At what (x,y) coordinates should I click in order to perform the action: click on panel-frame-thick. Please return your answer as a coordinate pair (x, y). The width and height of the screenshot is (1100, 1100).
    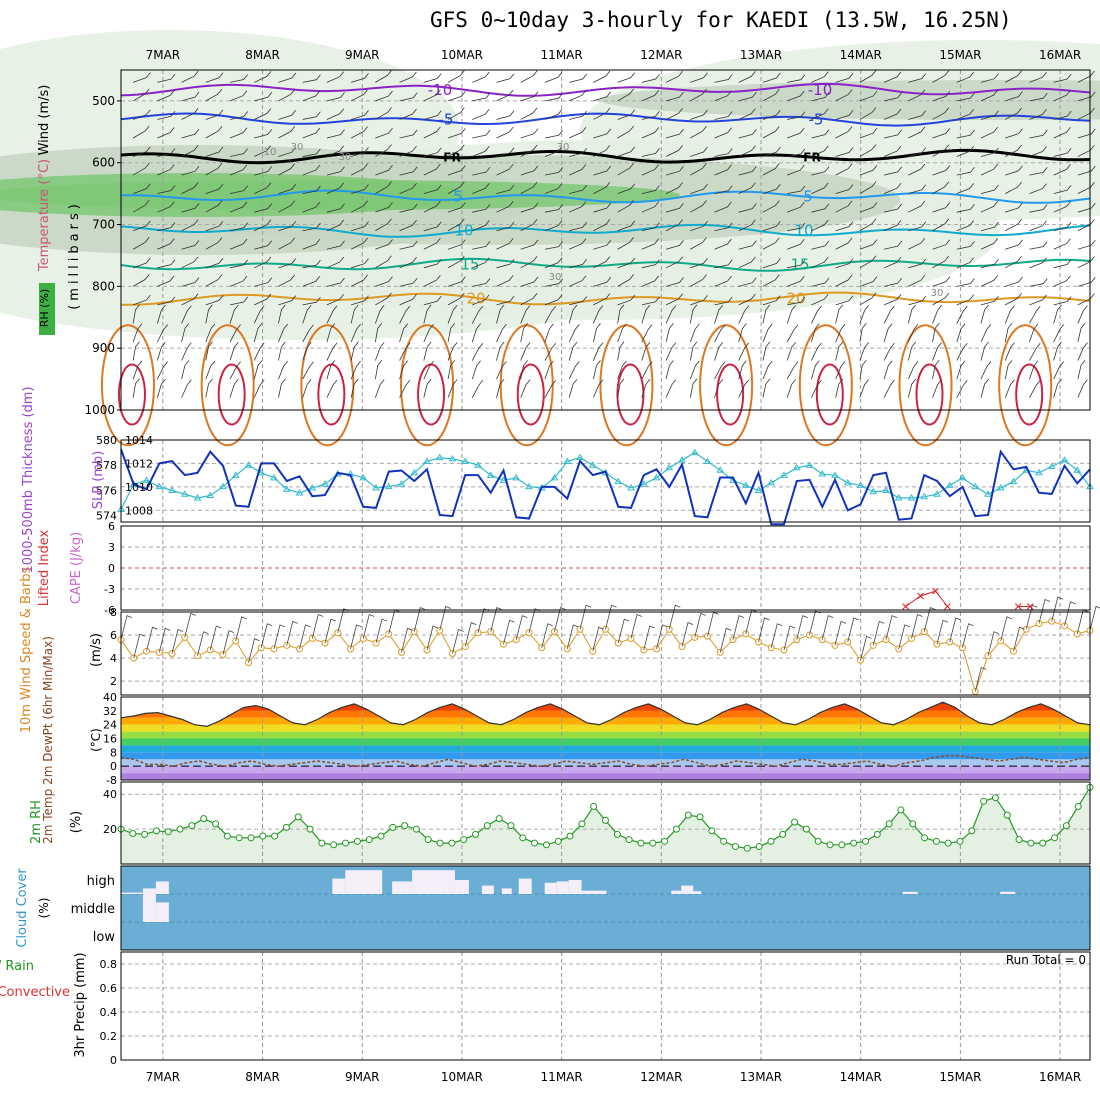
    Looking at the image, I should click on (605, 481).